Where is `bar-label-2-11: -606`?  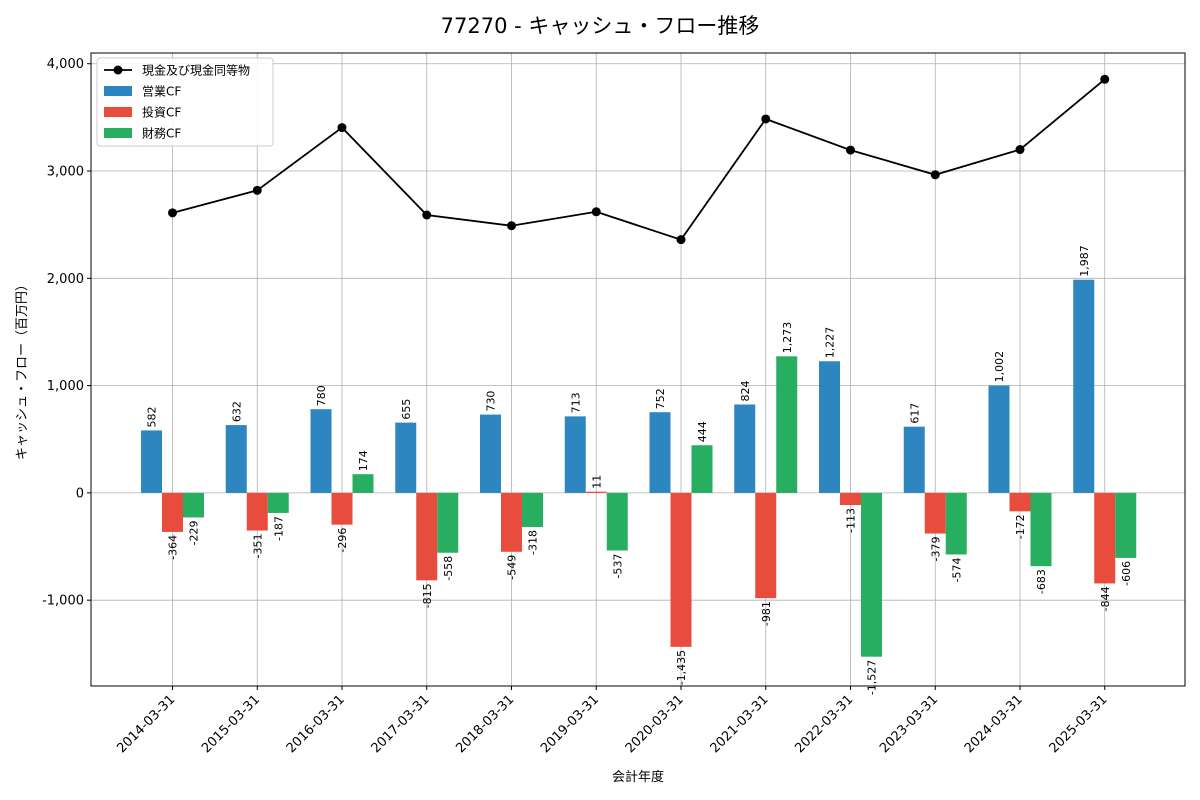 bar-label-2-11: -606 is located at coordinates (1126, 573).